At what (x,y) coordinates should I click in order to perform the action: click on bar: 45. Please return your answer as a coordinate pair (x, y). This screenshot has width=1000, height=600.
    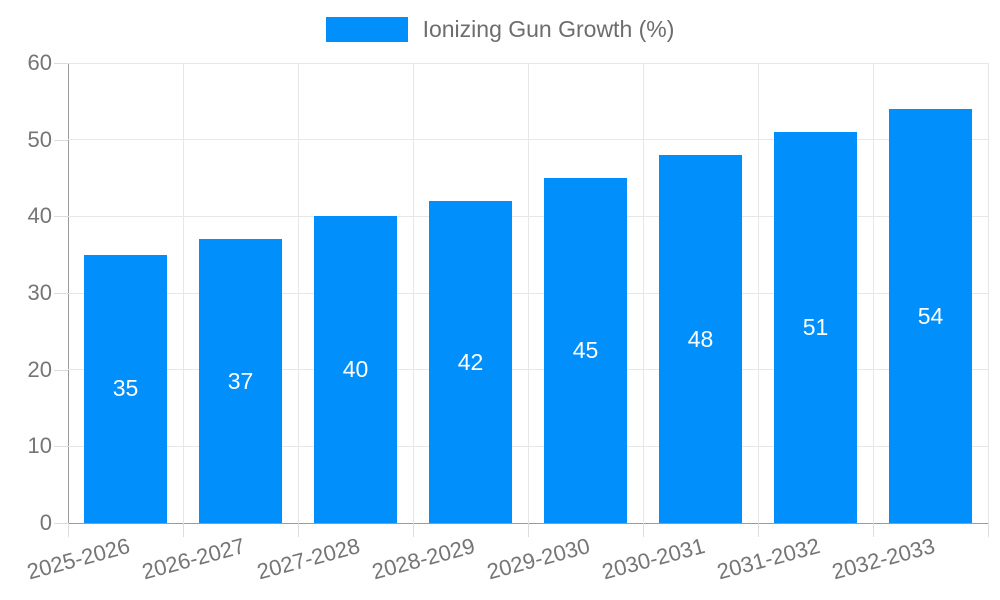
    Looking at the image, I should click on (585, 350).